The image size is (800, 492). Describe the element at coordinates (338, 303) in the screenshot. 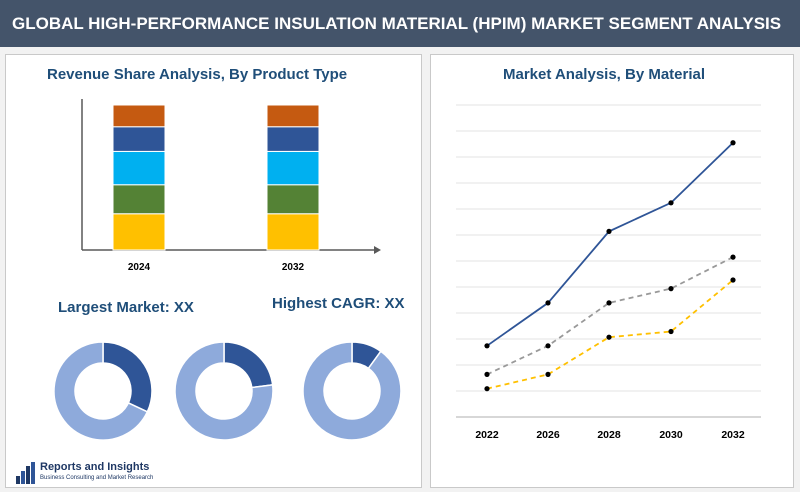

I see `highest-cagr-label: Highest CAGR: XX` at that location.